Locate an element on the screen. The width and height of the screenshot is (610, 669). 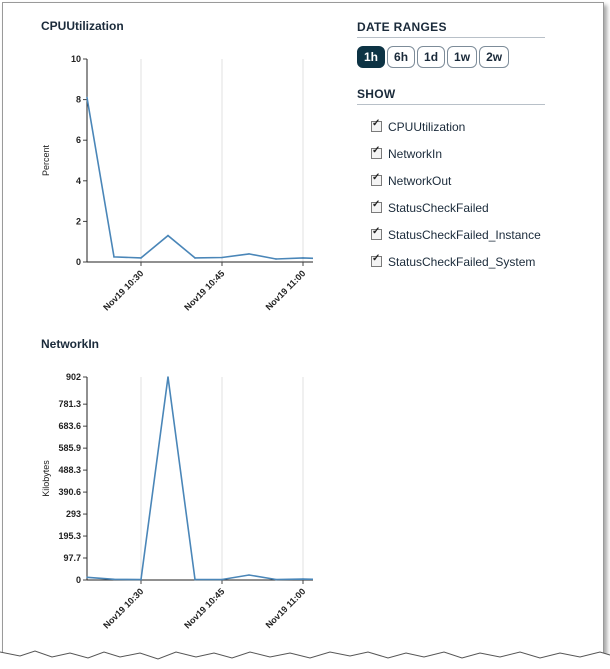
date-ranges-heading: DATE RANGES is located at coordinates (451, 29).